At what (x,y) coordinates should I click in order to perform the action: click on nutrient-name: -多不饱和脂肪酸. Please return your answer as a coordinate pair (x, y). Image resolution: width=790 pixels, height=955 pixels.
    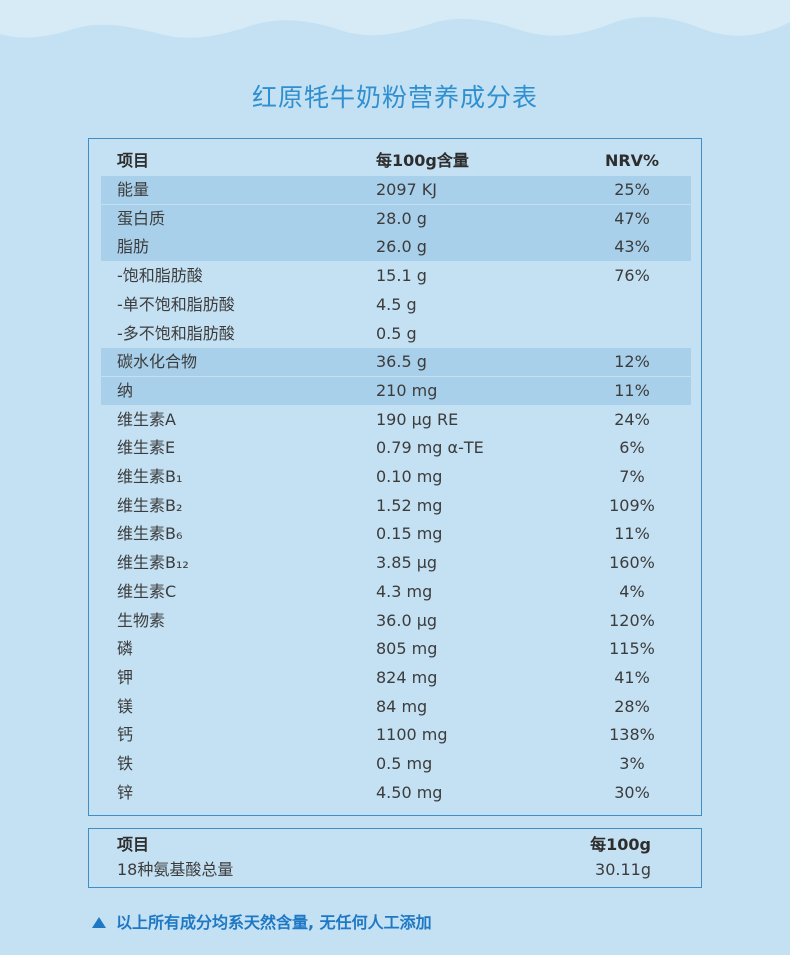
    Looking at the image, I should click on (176, 333).